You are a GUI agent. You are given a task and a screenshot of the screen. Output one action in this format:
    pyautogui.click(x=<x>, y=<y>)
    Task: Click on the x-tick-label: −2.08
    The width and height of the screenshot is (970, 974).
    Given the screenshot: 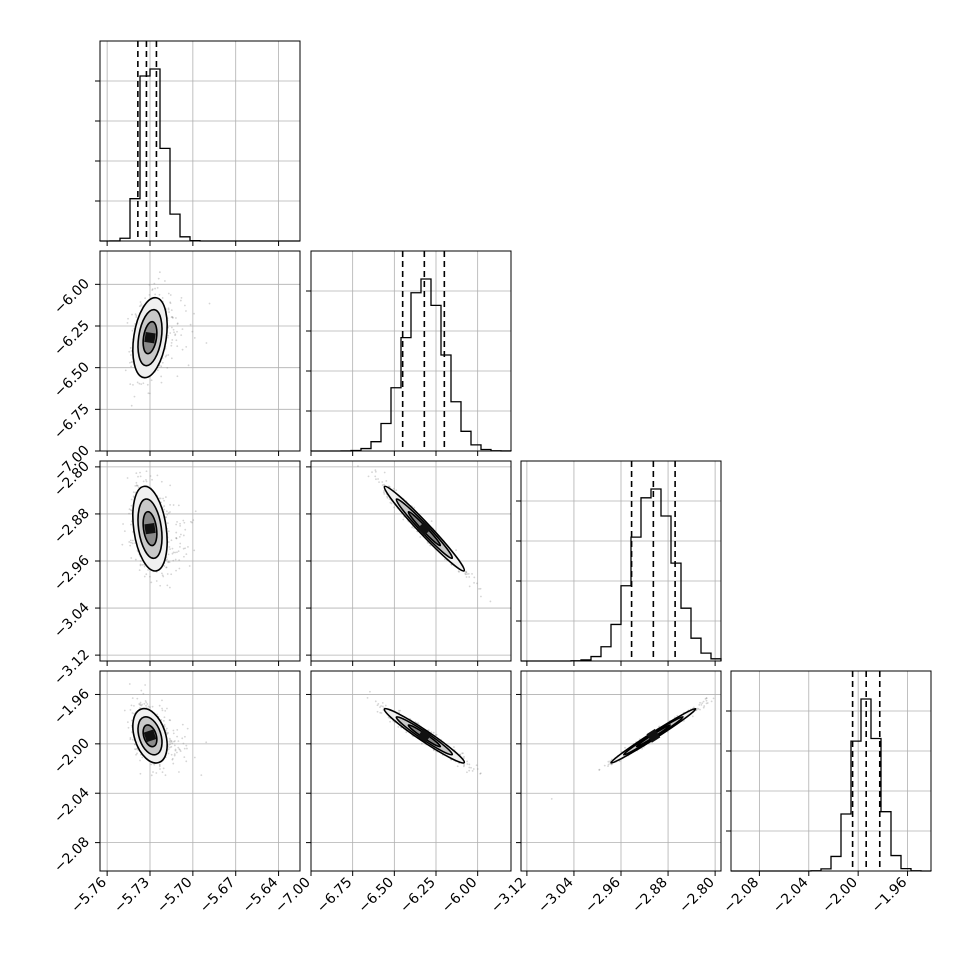 What is the action you would take?
    pyautogui.click(x=742, y=896)
    